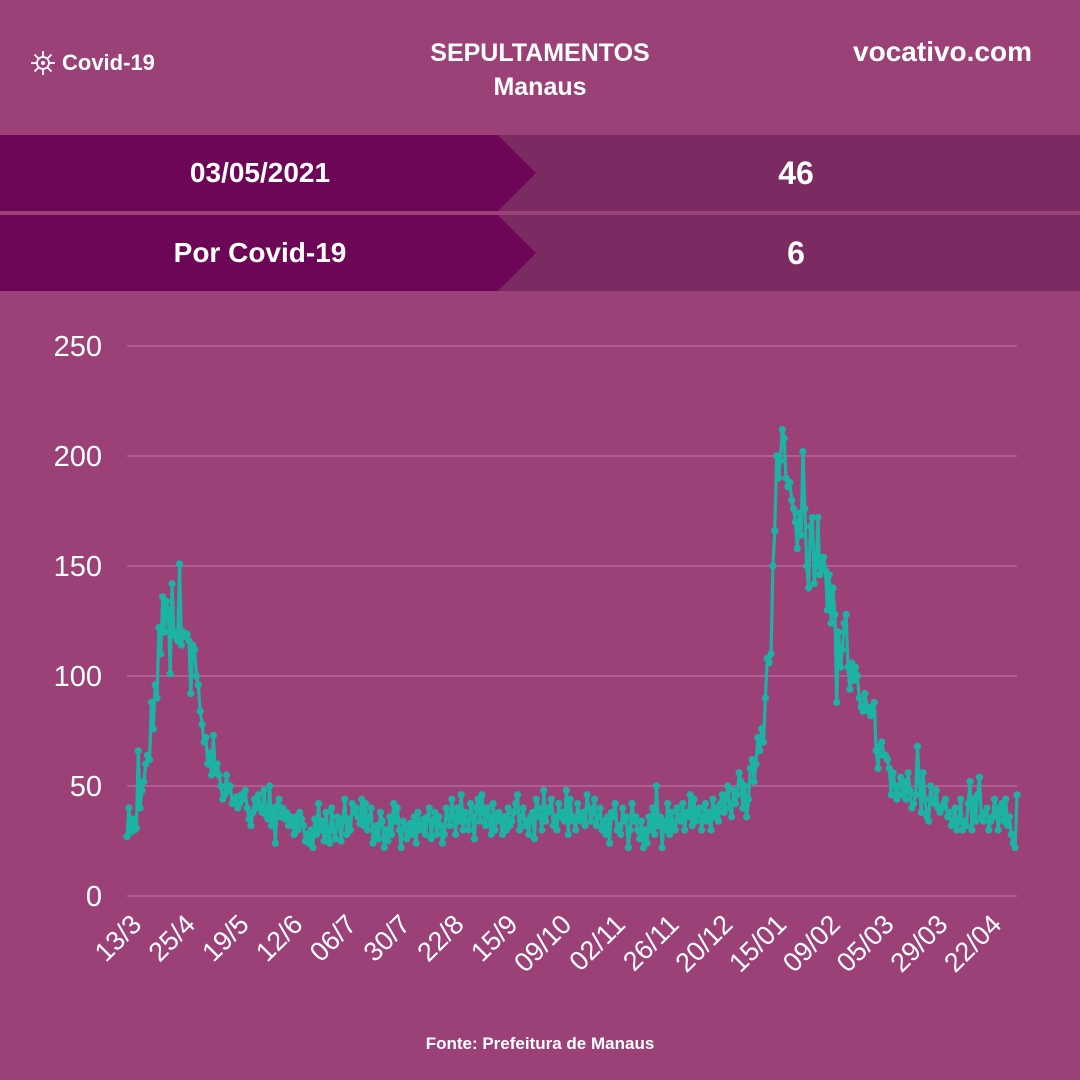 The image size is (1080, 1080). I want to click on brand-label: Covid-19, so click(108, 62).